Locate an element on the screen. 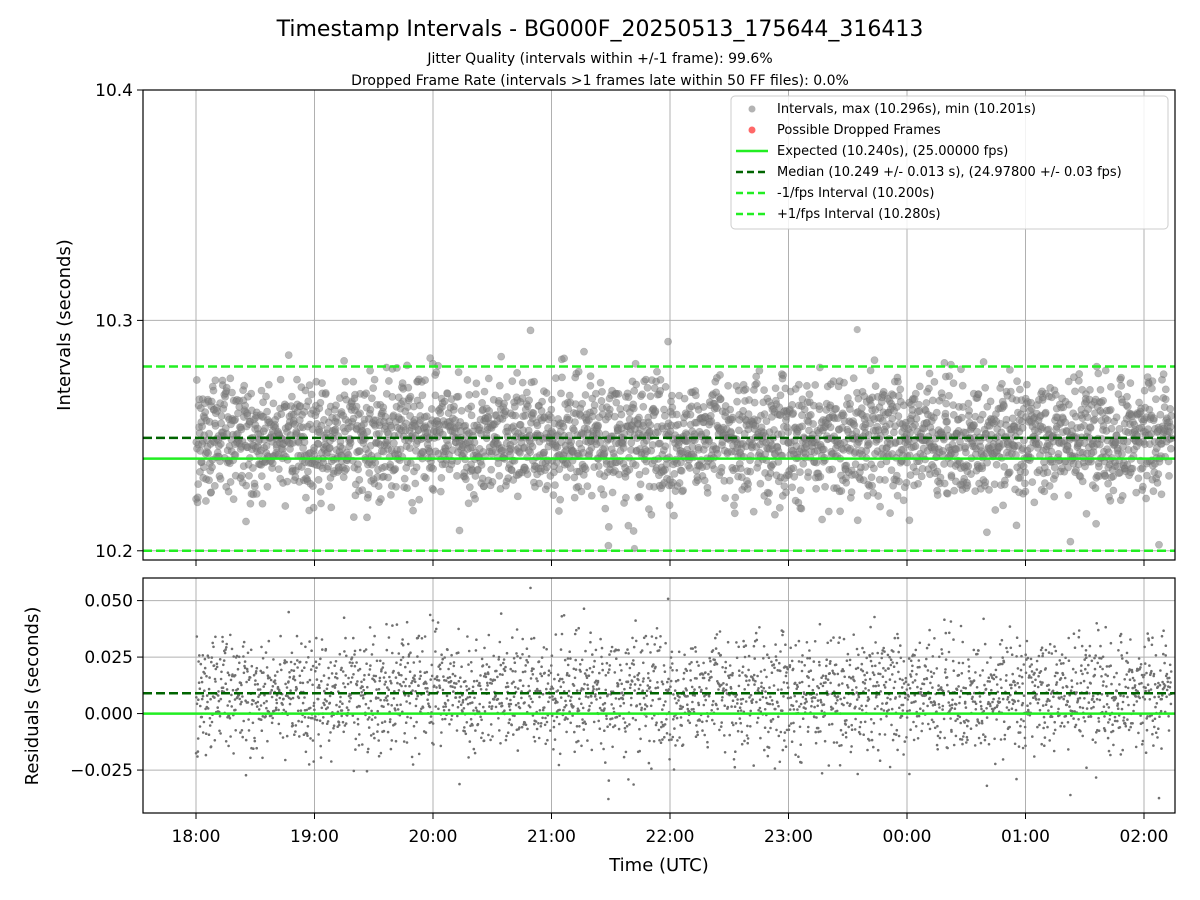  legend-entry-minus-fps: -1/fps Interval (10.200s) is located at coordinates (855, 193).